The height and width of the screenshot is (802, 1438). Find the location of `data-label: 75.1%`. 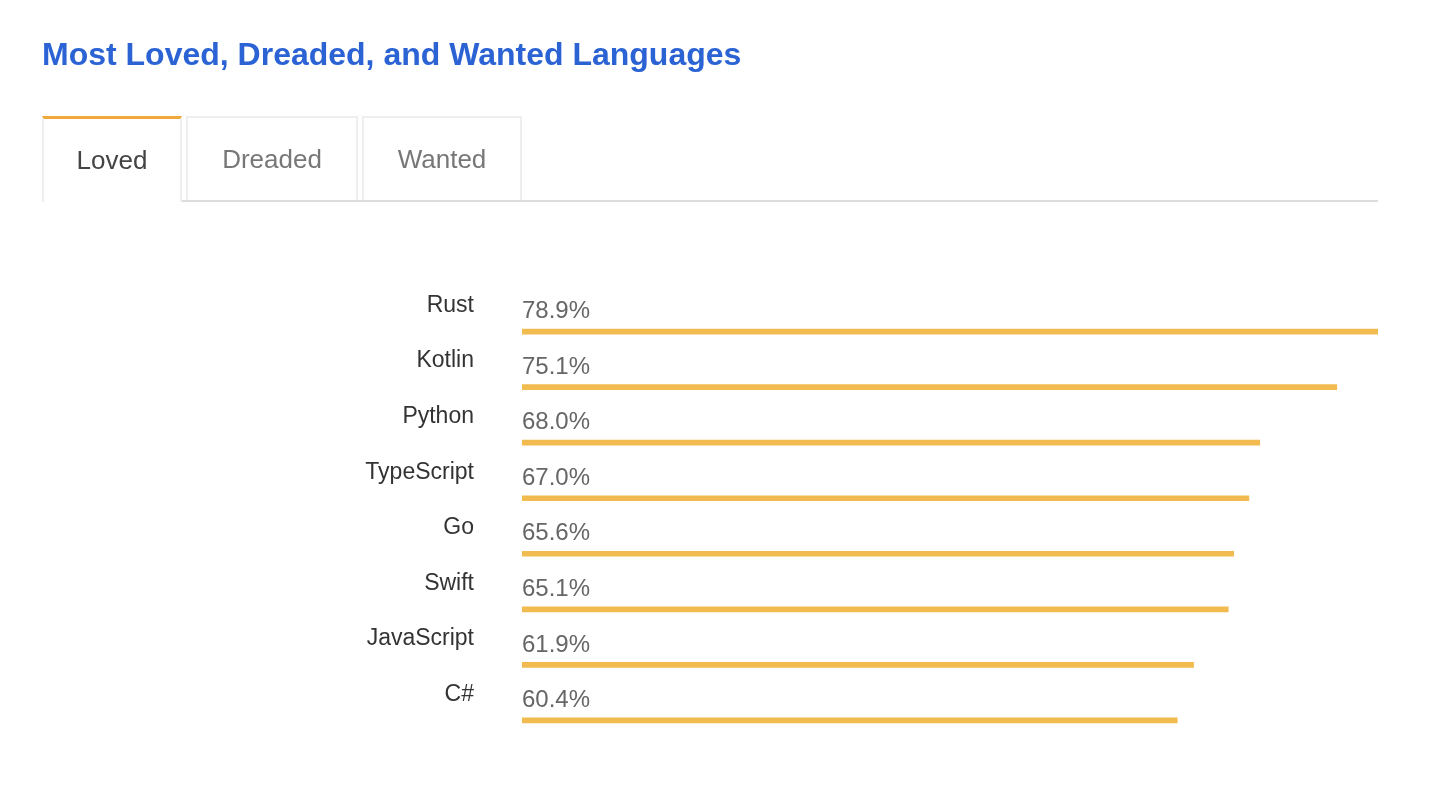

data-label: 75.1% is located at coordinates (556, 365).